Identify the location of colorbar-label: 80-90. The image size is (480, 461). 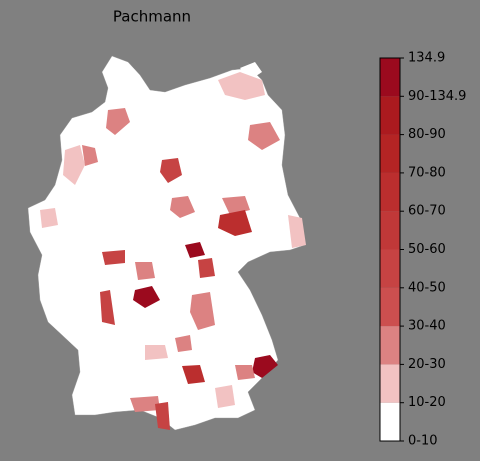
(427, 134).